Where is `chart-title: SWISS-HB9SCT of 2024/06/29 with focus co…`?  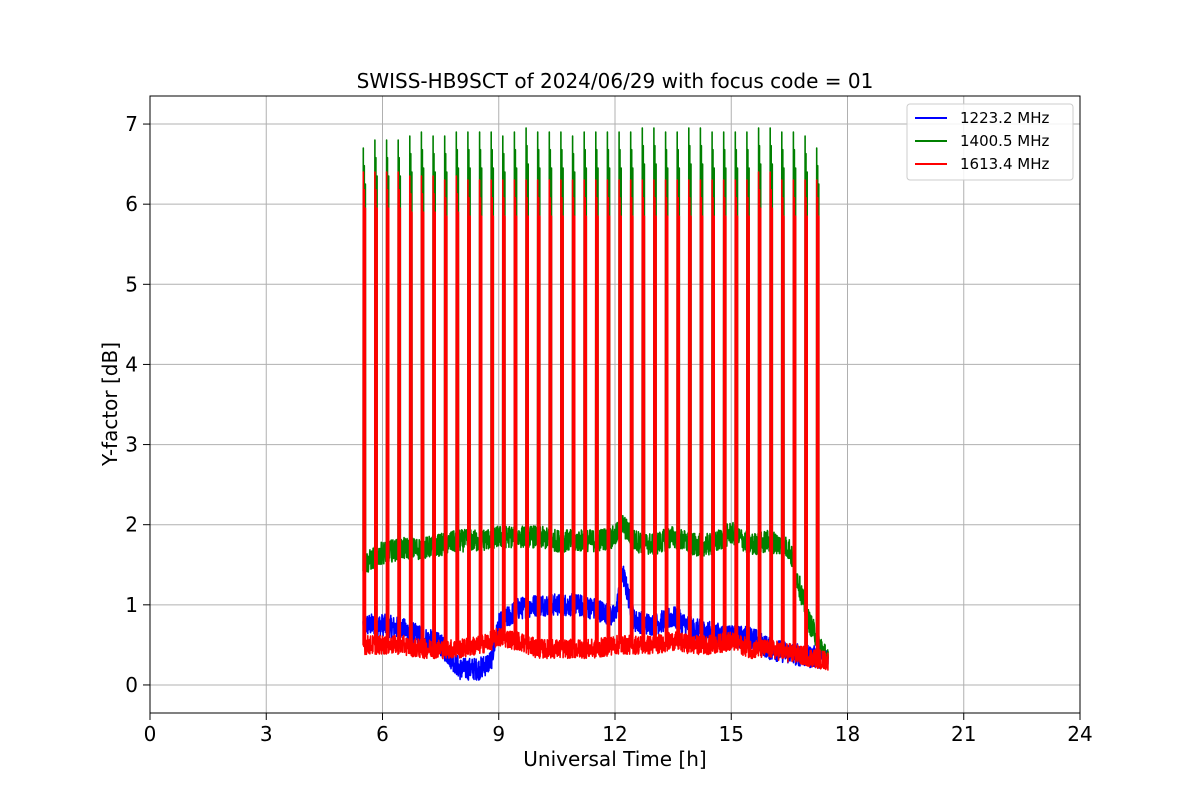
chart-title: SWISS-HB9SCT of 2024/06/29 with focus co… is located at coordinates (615, 81).